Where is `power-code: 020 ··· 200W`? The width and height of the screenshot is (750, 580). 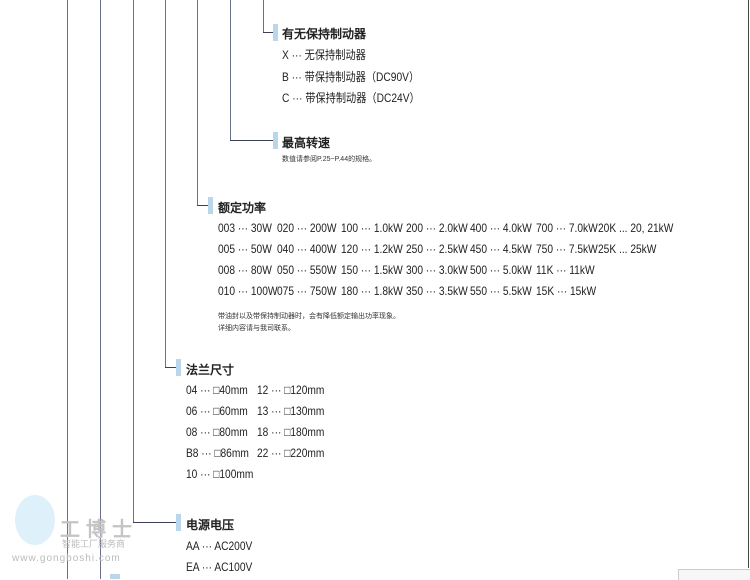 power-code: 020 ··· 200W is located at coordinates (307, 228).